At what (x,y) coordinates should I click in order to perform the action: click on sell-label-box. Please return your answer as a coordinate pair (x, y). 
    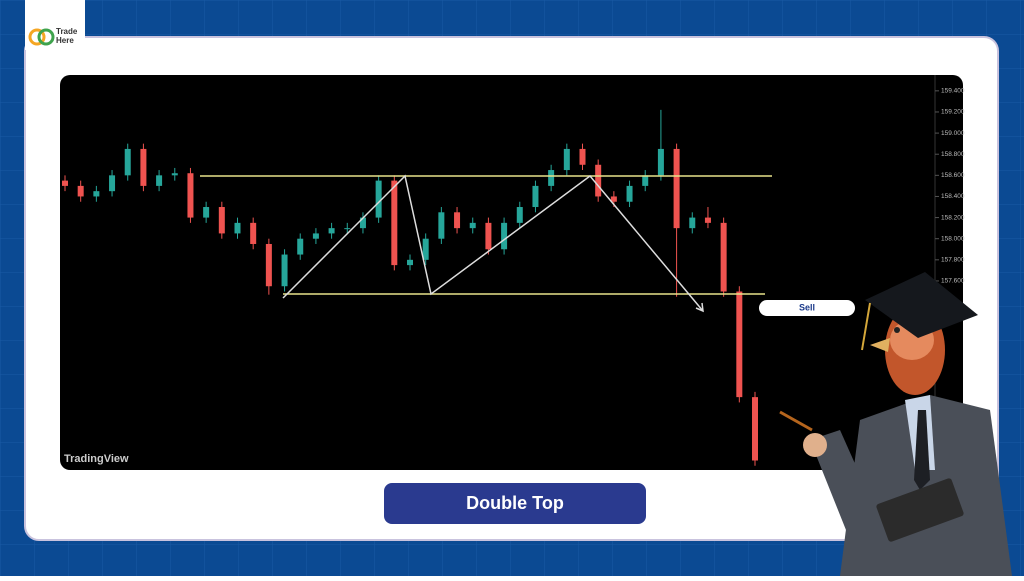
    Looking at the image, I should click on (807, 308).